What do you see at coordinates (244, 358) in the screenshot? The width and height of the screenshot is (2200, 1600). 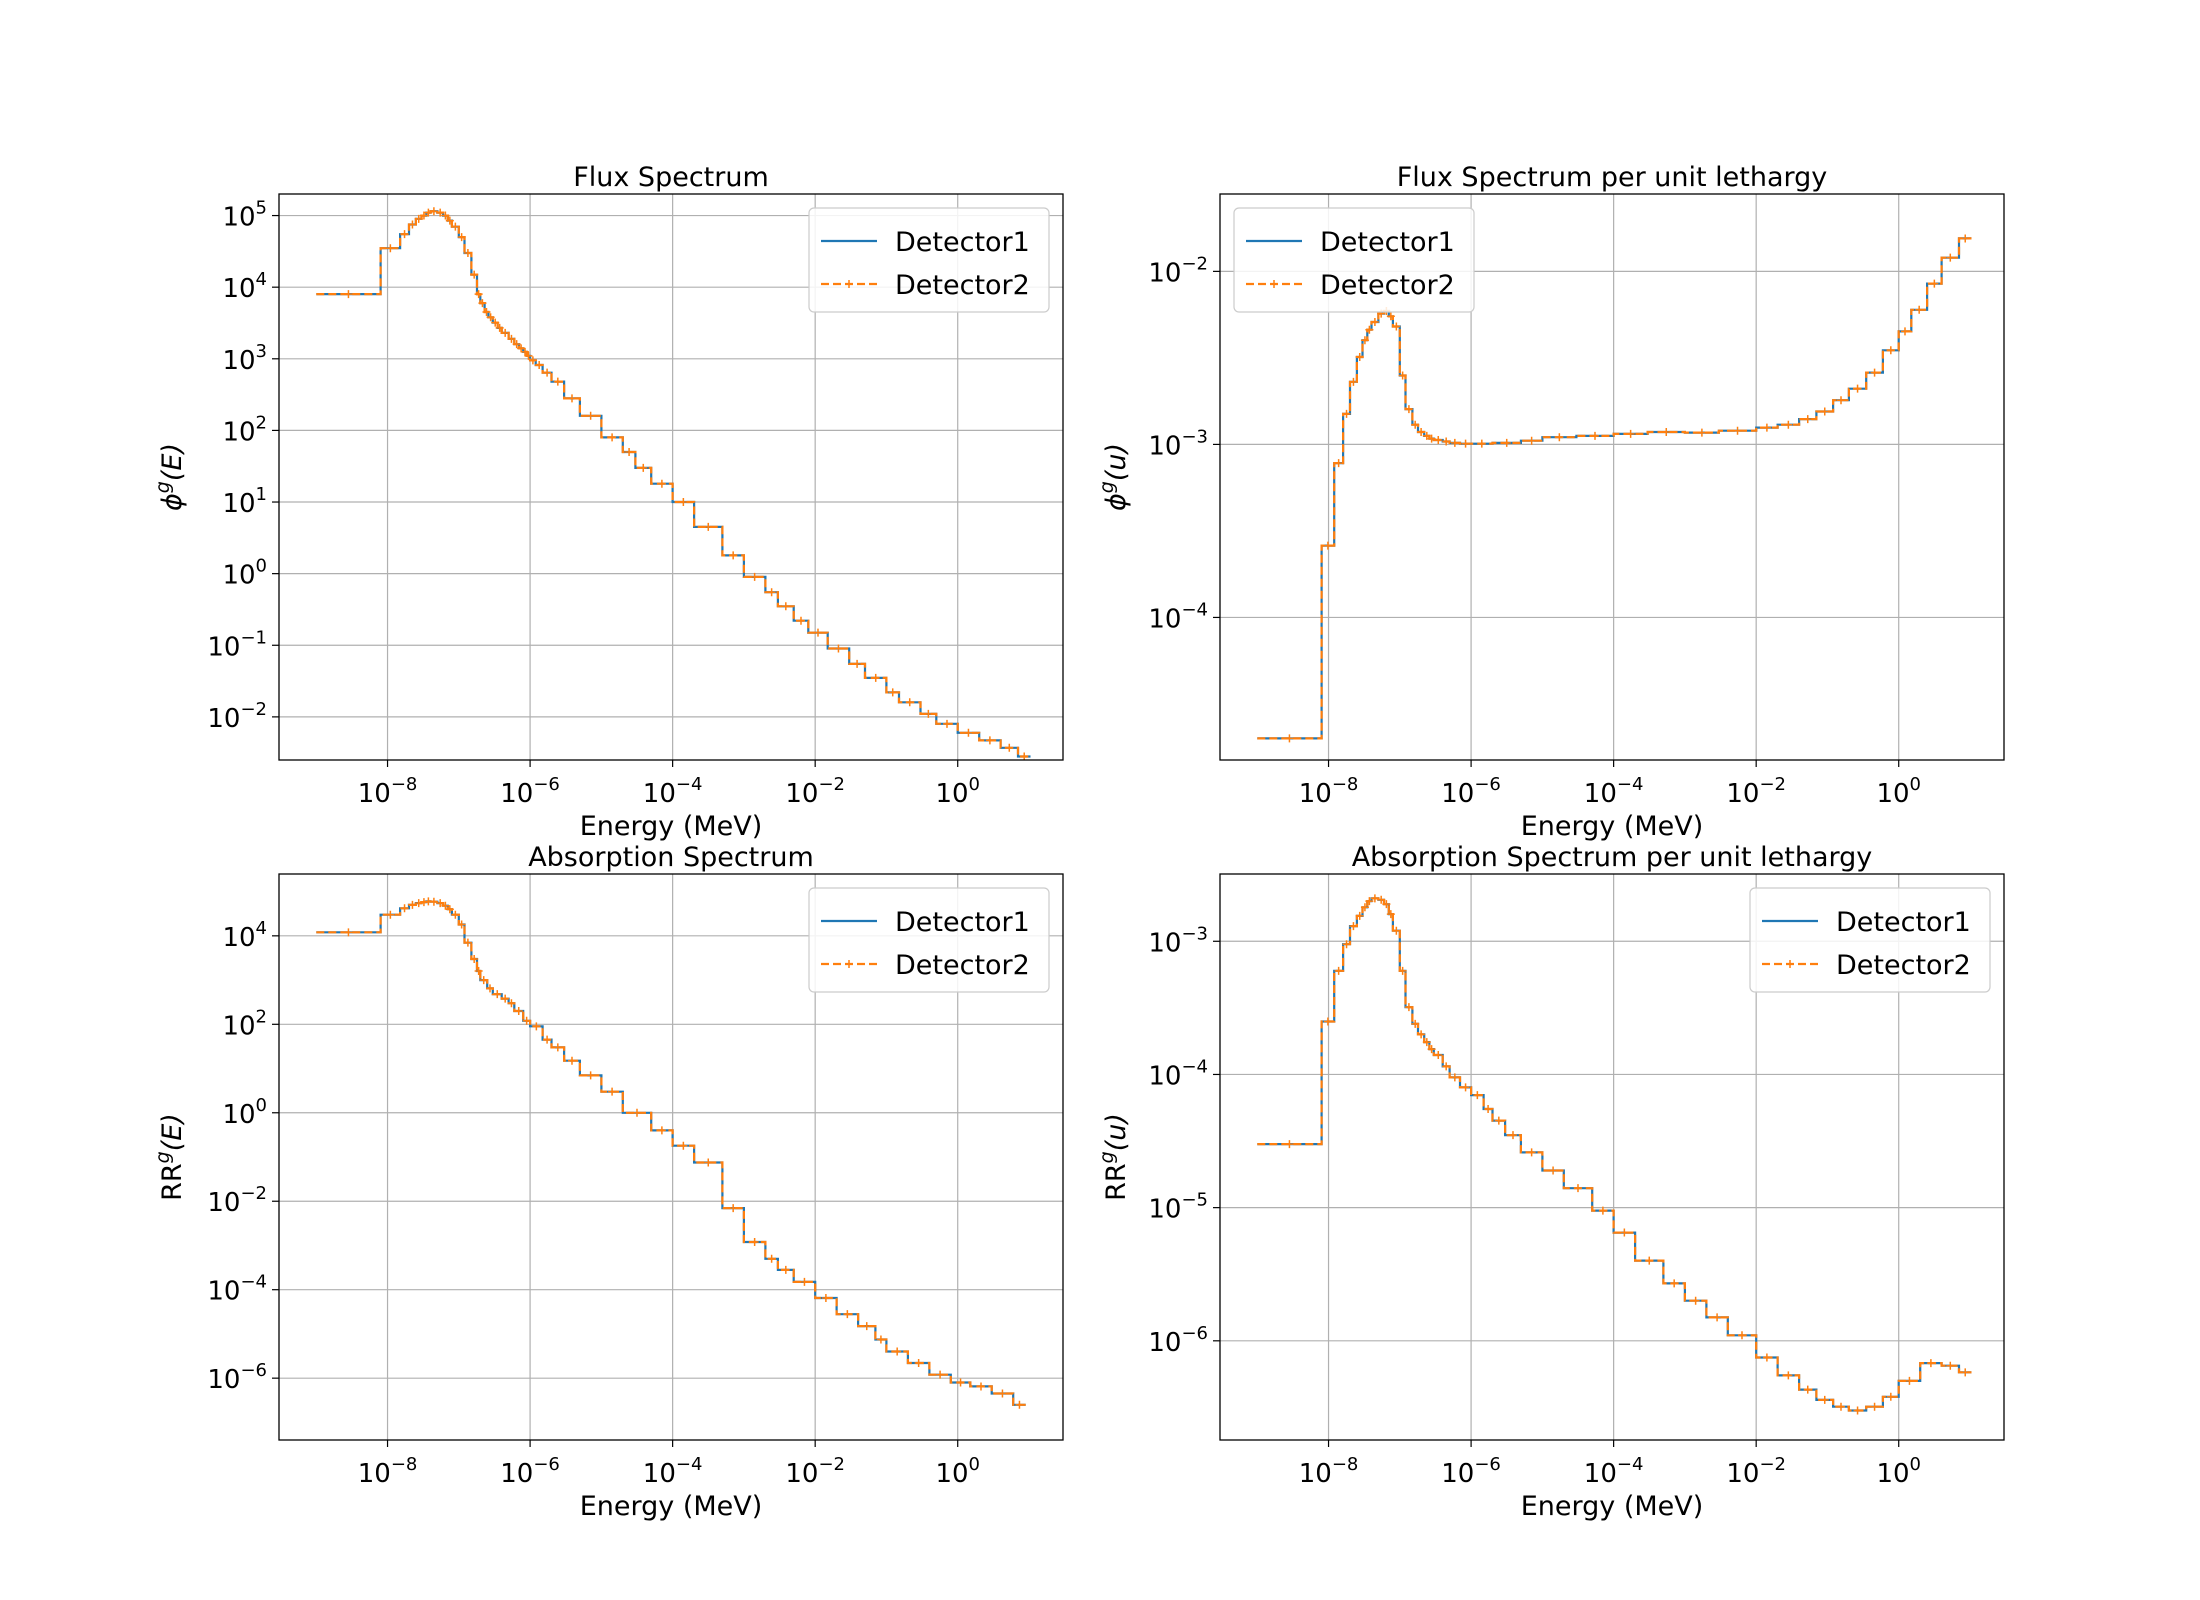 I see `y-tick-label: 10³` at bounding box center [244, 358].